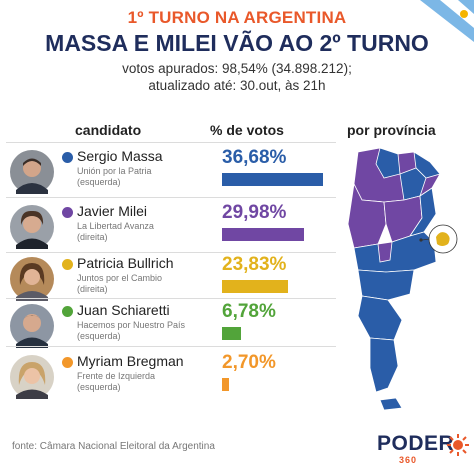  What do you see at coordinates (408, 460) in the screenshot?
I see `logo-number: 360` at bounding box center [408, 460].